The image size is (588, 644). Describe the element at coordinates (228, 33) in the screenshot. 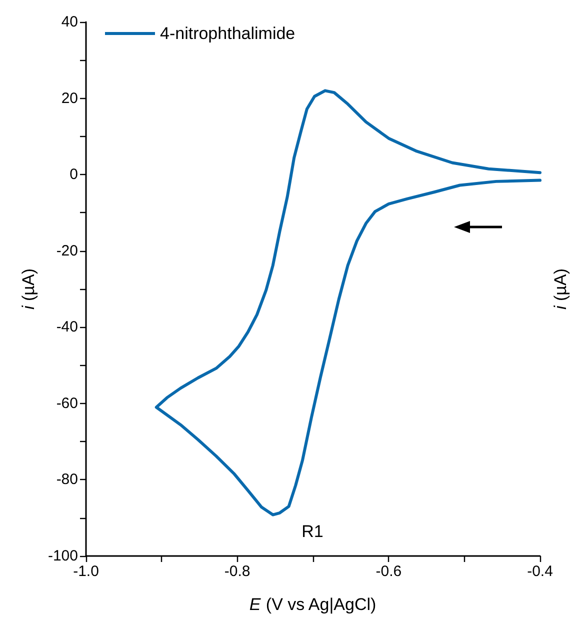

I see `legend-label: 4-nitrophthalimide` at that location.